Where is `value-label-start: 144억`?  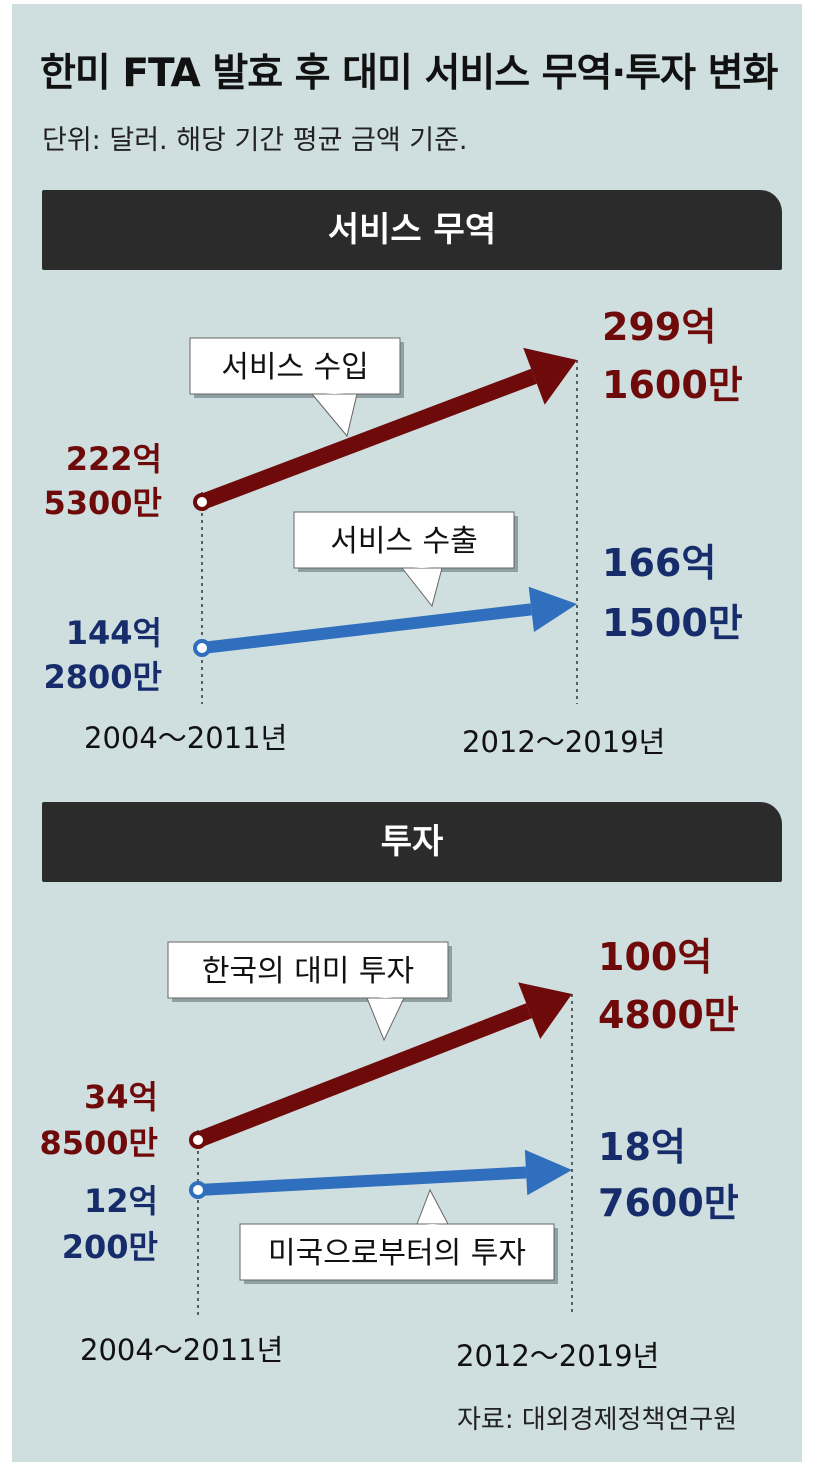 value-label-start: 144억 is located at coordinates (114, 633).